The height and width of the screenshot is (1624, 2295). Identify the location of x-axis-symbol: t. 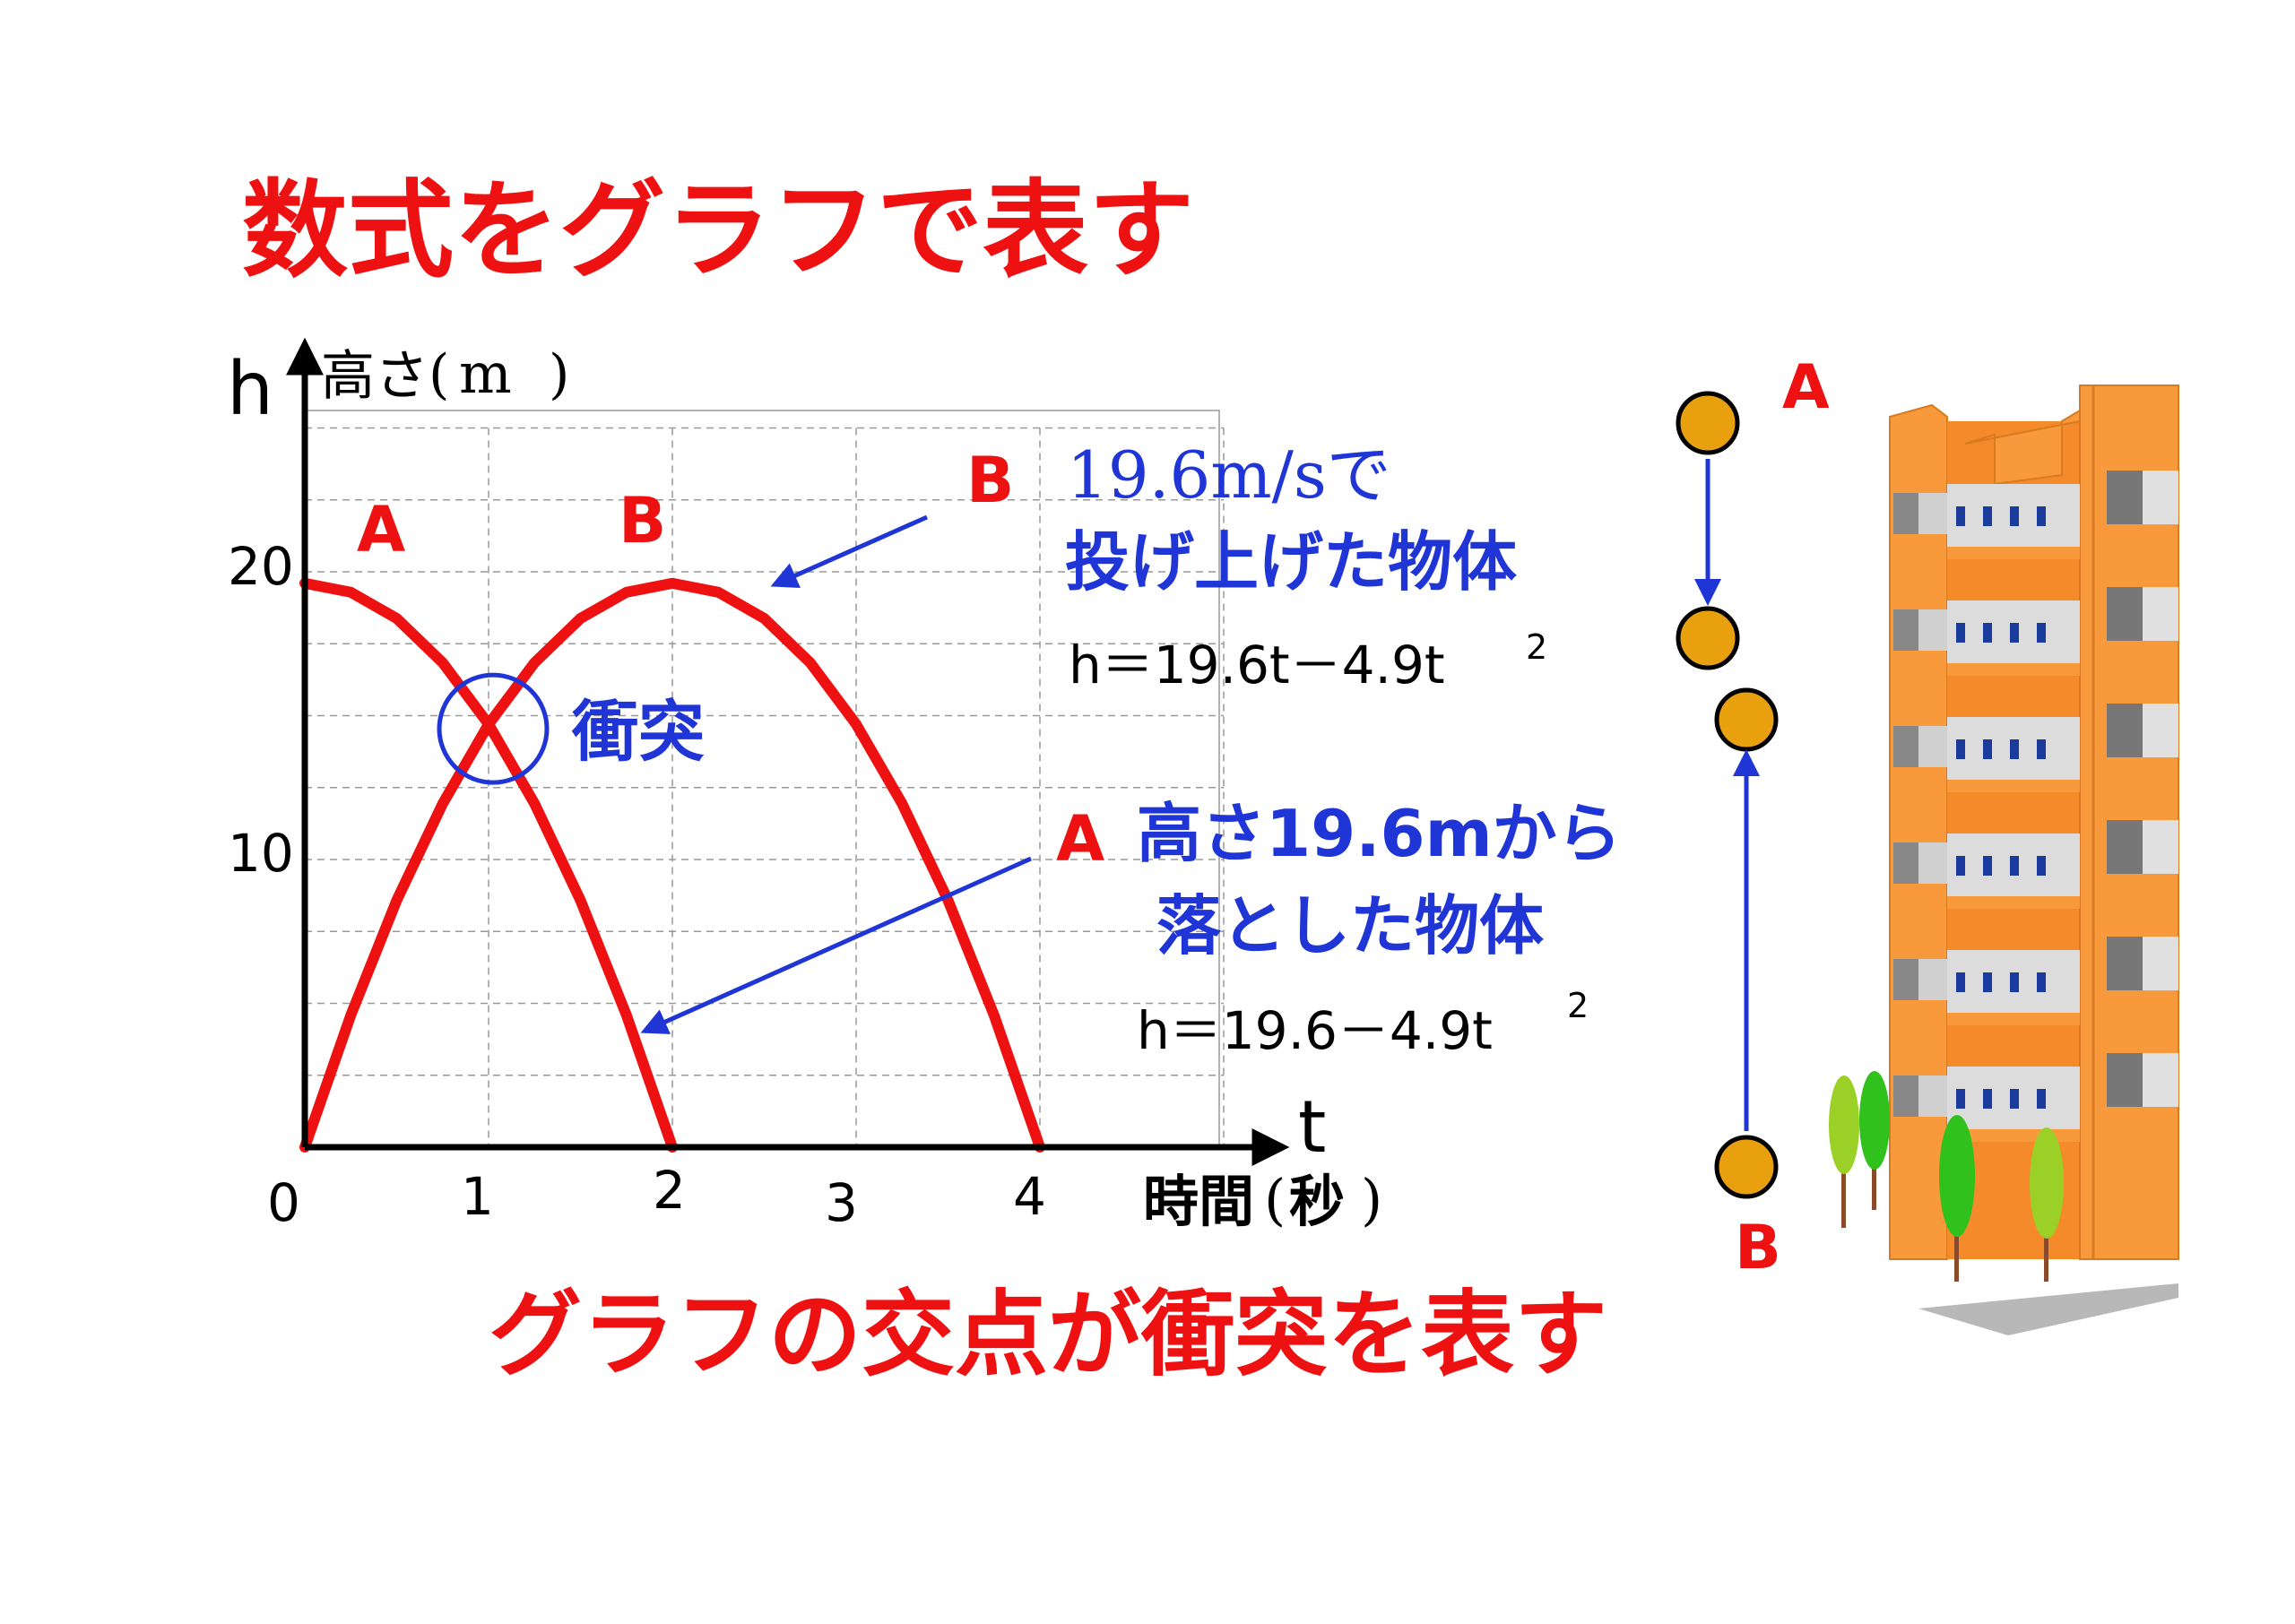
(1312, 1127).